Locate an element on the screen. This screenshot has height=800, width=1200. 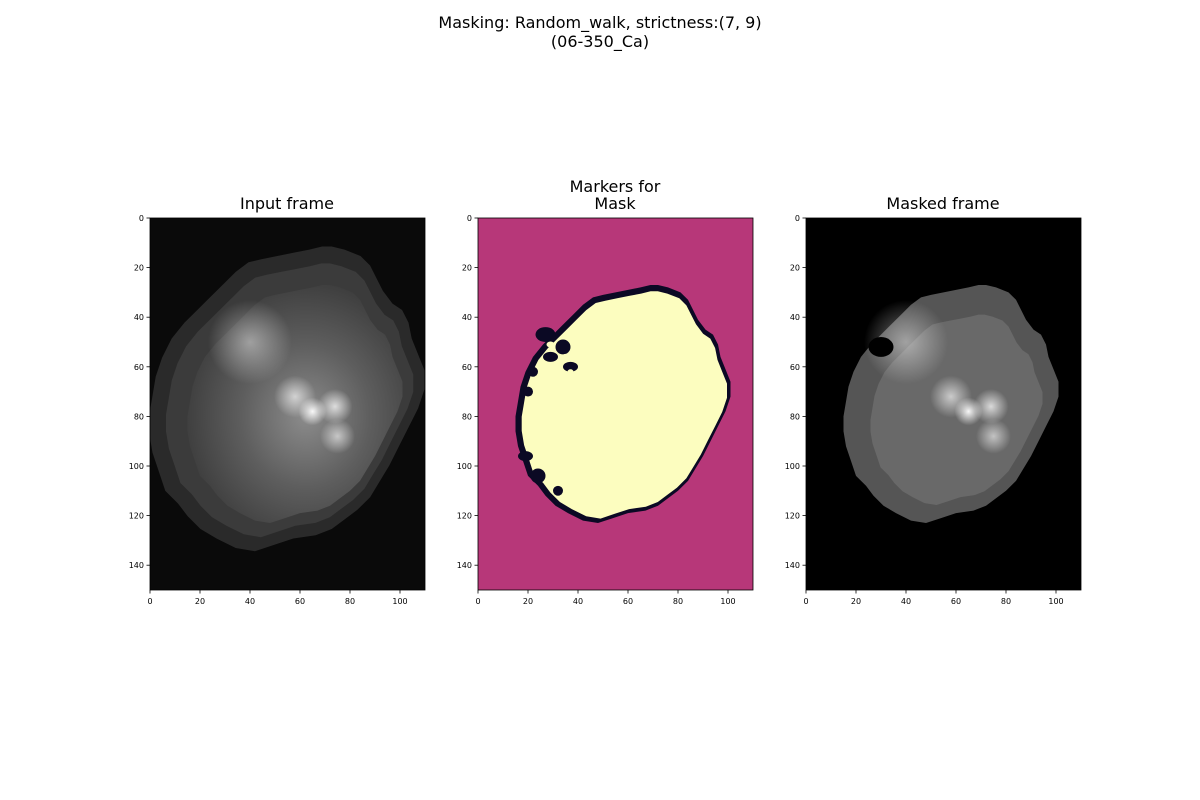
axes-frame-input is located at coordinates (287, 404).